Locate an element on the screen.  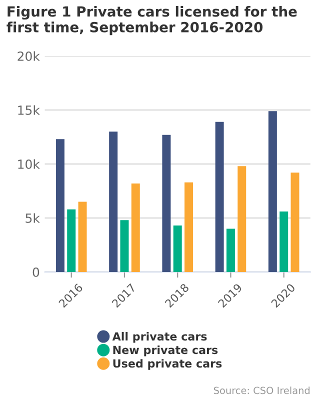
y-tick-label: 0 is located at coordinates (36, 272).